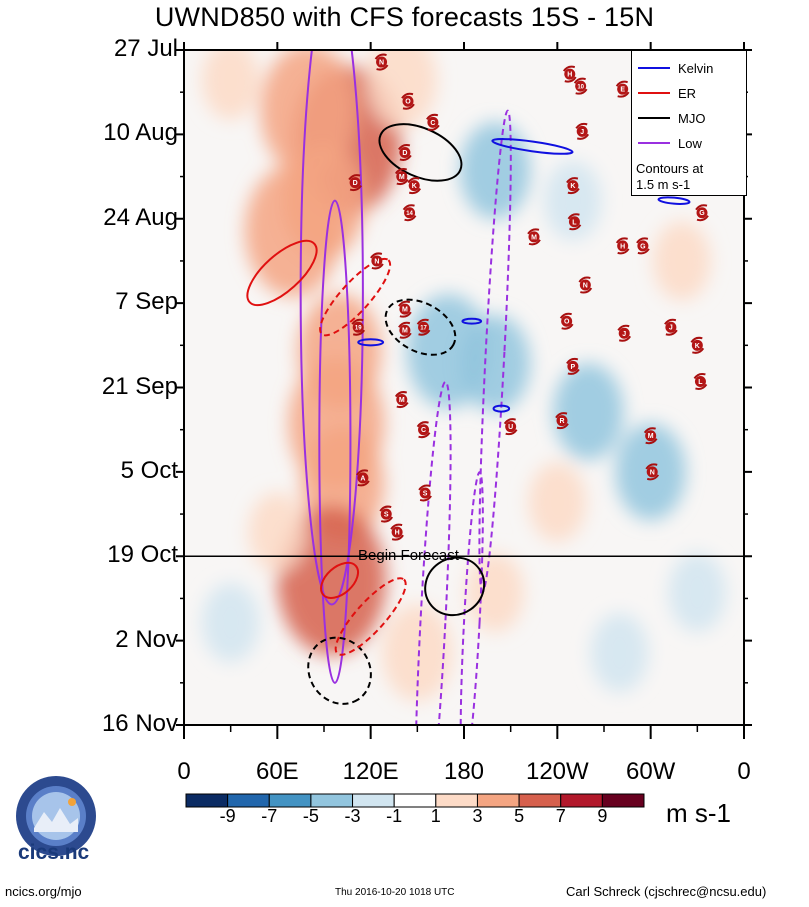  I want to click on y-tick-label: 5 Oct, so click(149, 470).